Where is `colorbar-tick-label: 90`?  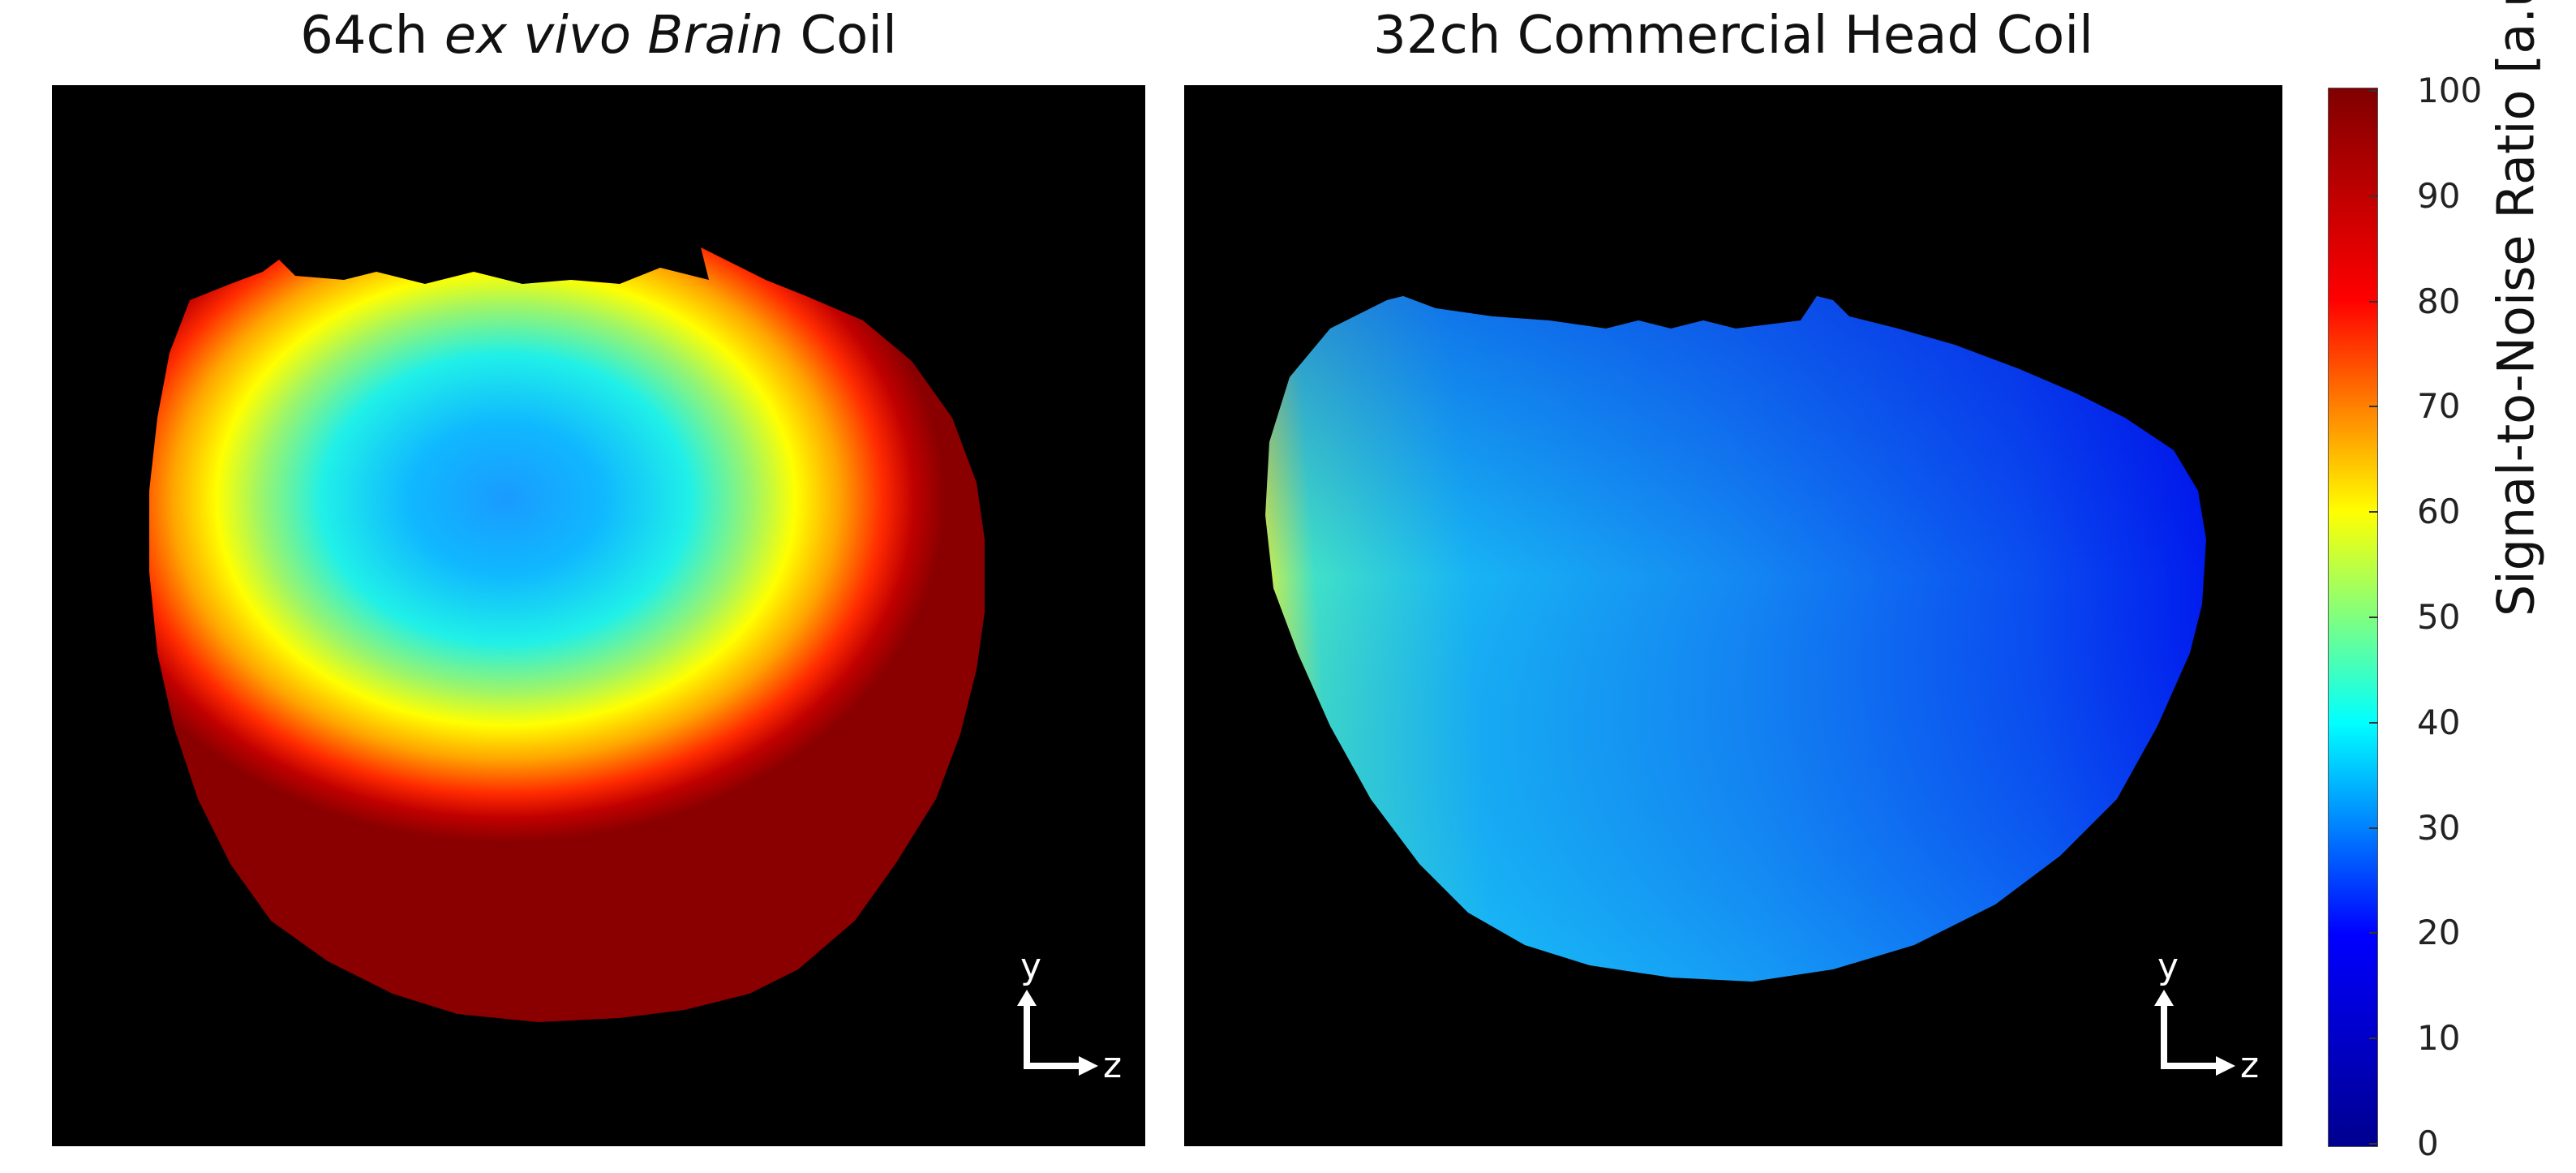 colorbar-tick-label: 90 is located at coordinates (2439, 195).